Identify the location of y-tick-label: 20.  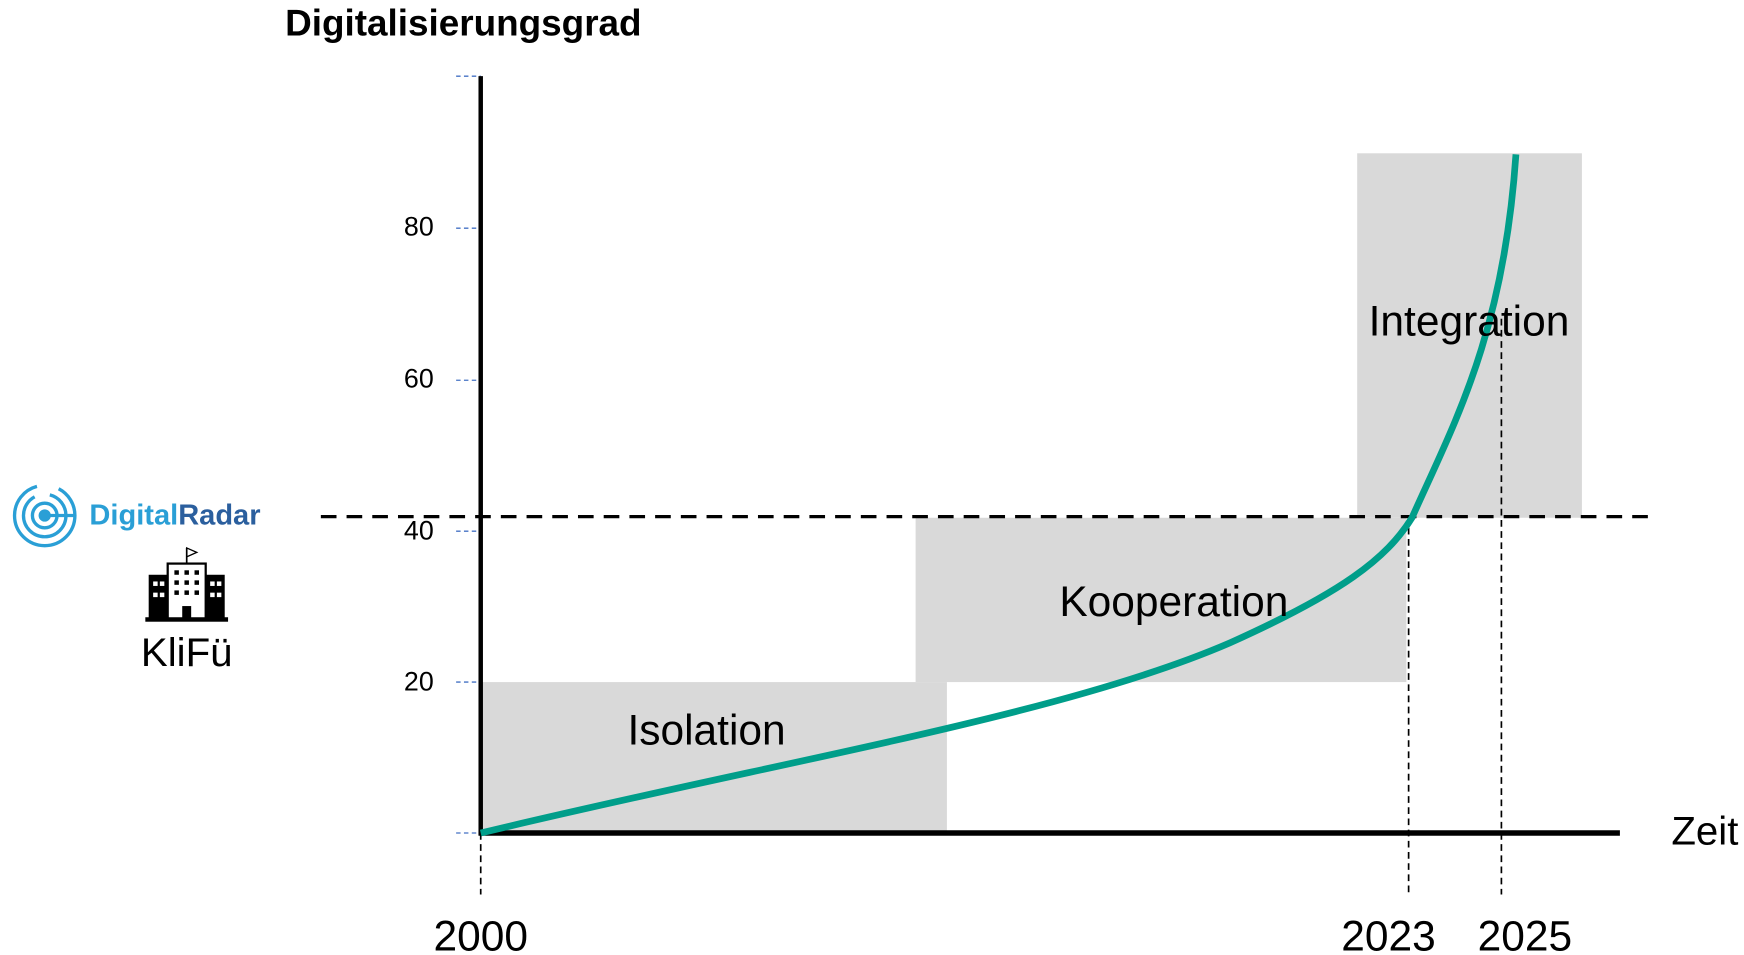
(419, 681).